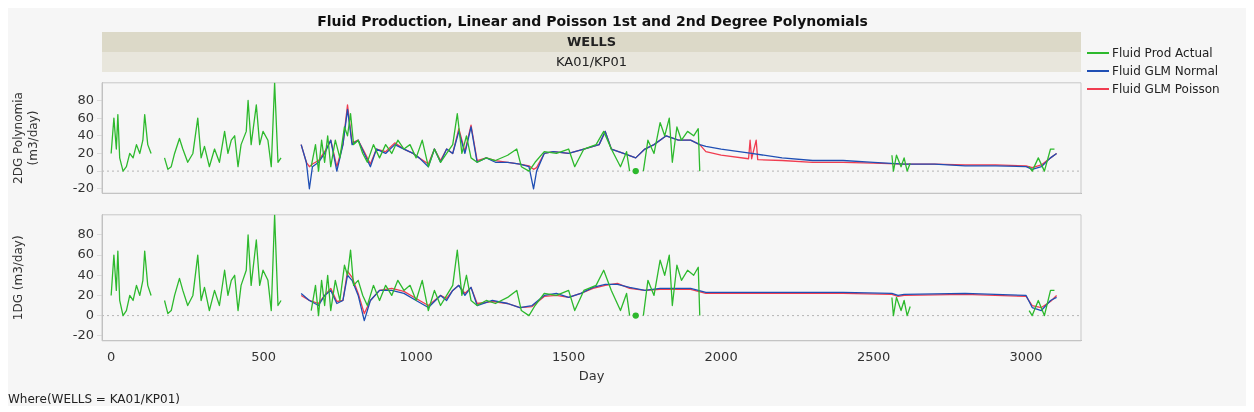  What do you see at coordinates (1166, 89) in the screenshot?
I see `legend-label: Fluid GLM Poisson` at bounding box center [1166, 89].